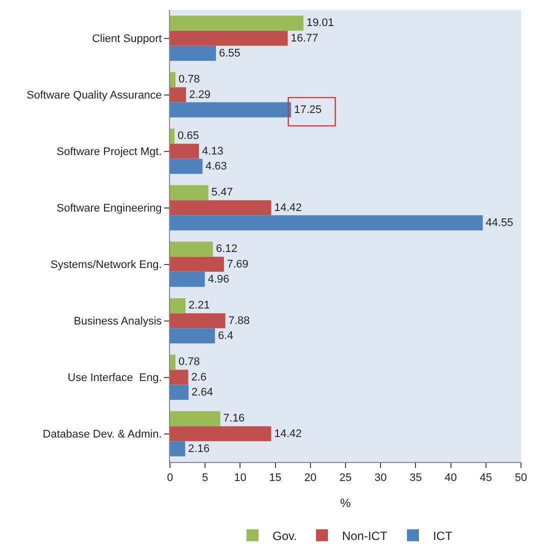 This screenshot has height=560, width=541. Describe the element at coordinates (304, 38) in the screenshot. I see `data-label: 16.77` at that location.